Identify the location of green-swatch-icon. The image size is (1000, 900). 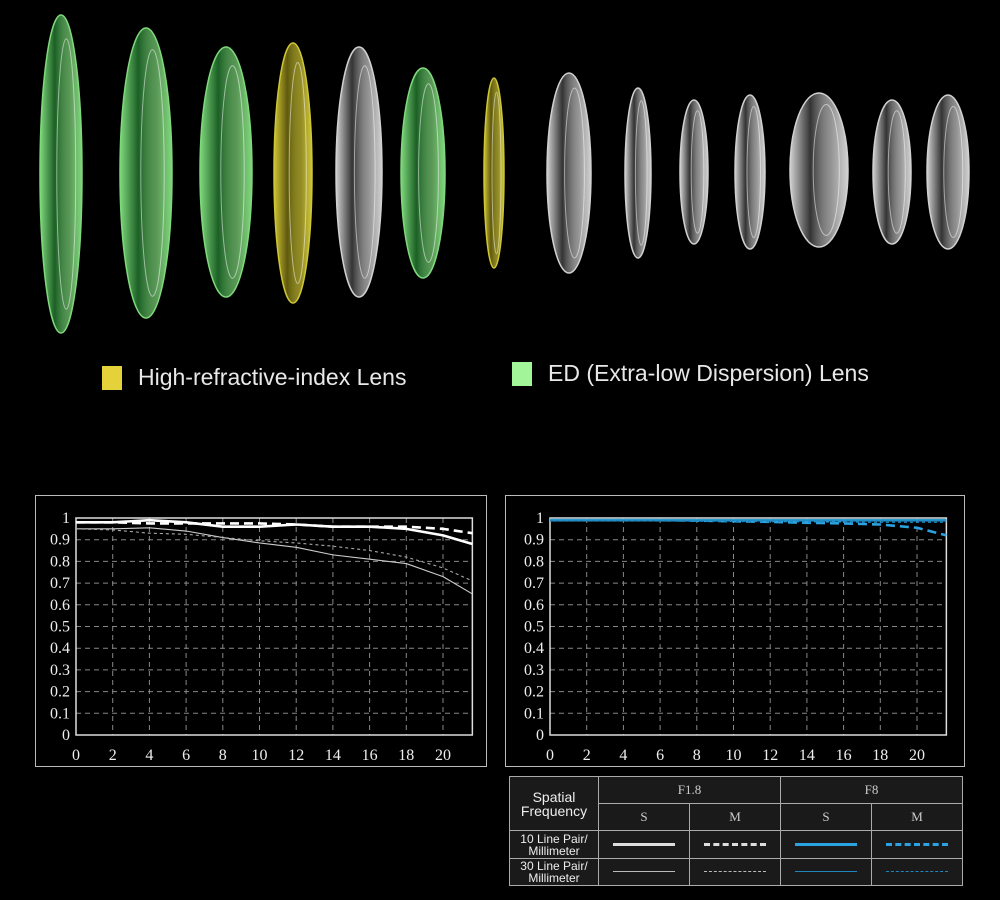
(522, 373).